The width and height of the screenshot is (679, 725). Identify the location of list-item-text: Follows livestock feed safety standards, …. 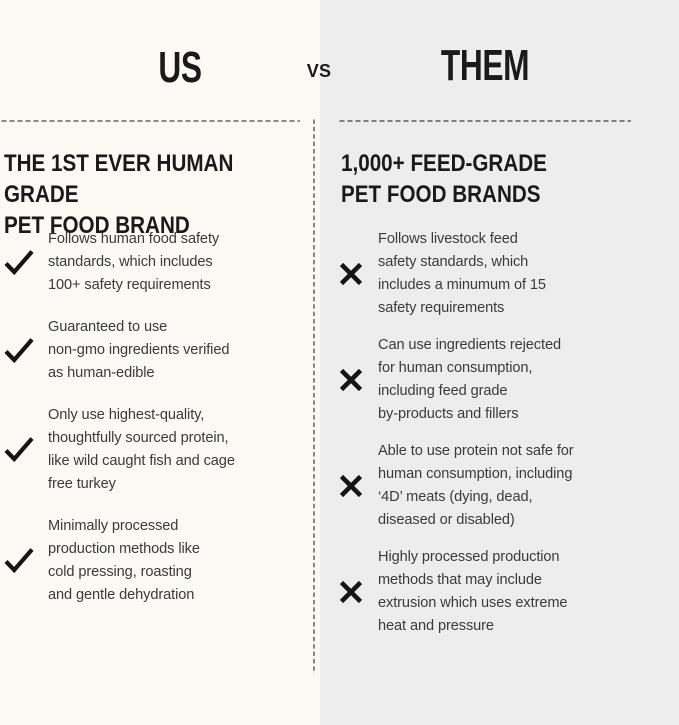
(462, 274).